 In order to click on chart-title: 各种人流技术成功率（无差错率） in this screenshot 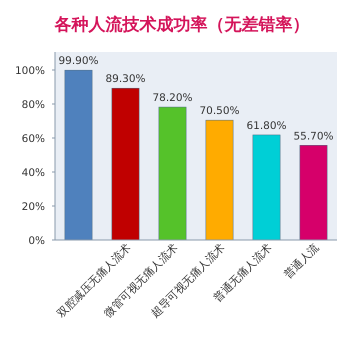, I will do `click(182, 25)`.